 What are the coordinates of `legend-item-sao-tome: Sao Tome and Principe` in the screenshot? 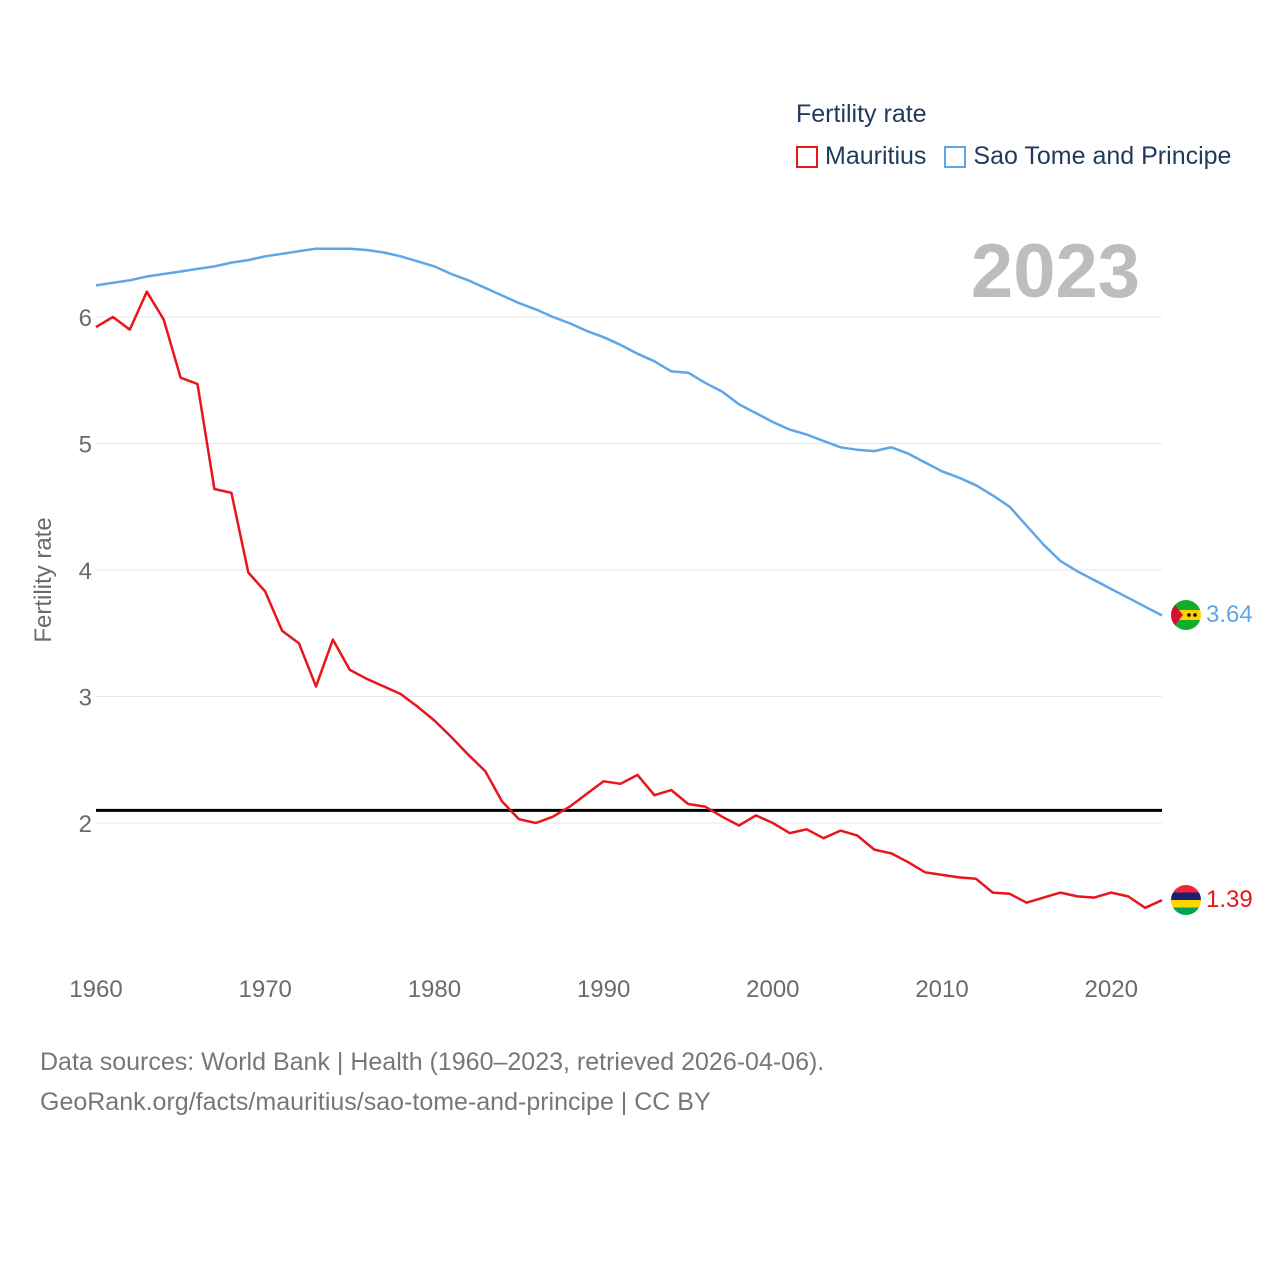 It's located at (1087, 156).